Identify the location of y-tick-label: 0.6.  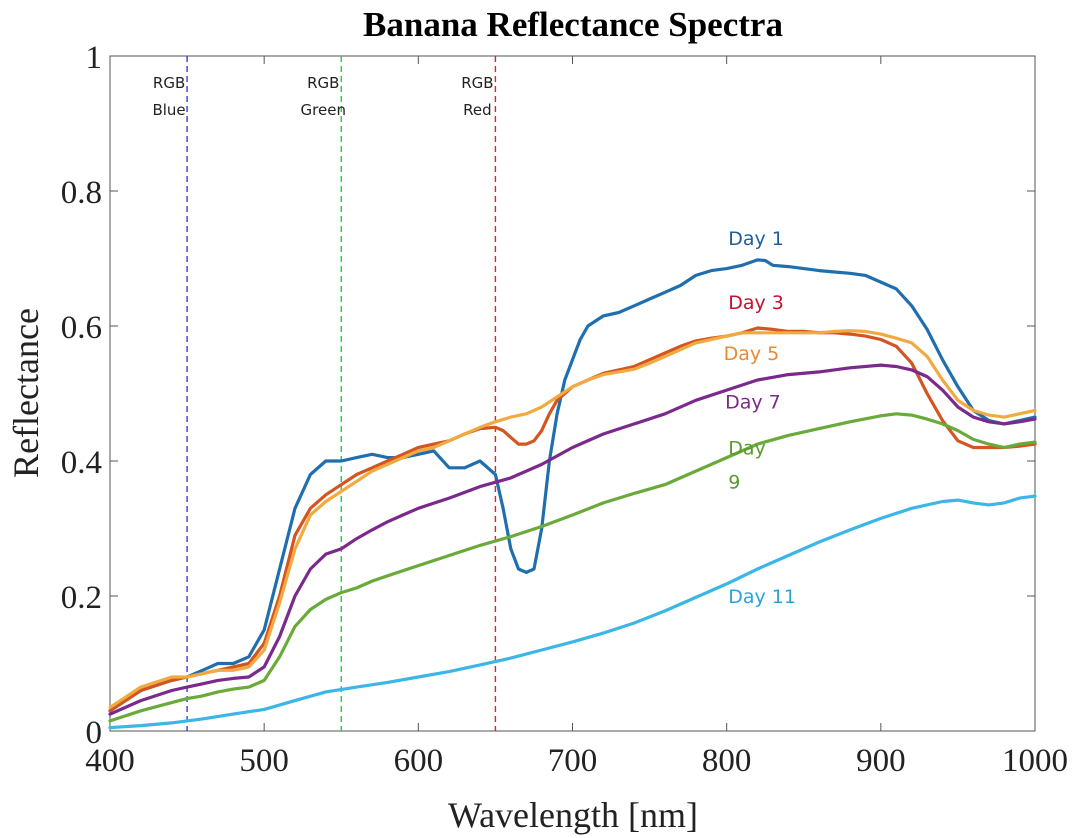
(81, 328).